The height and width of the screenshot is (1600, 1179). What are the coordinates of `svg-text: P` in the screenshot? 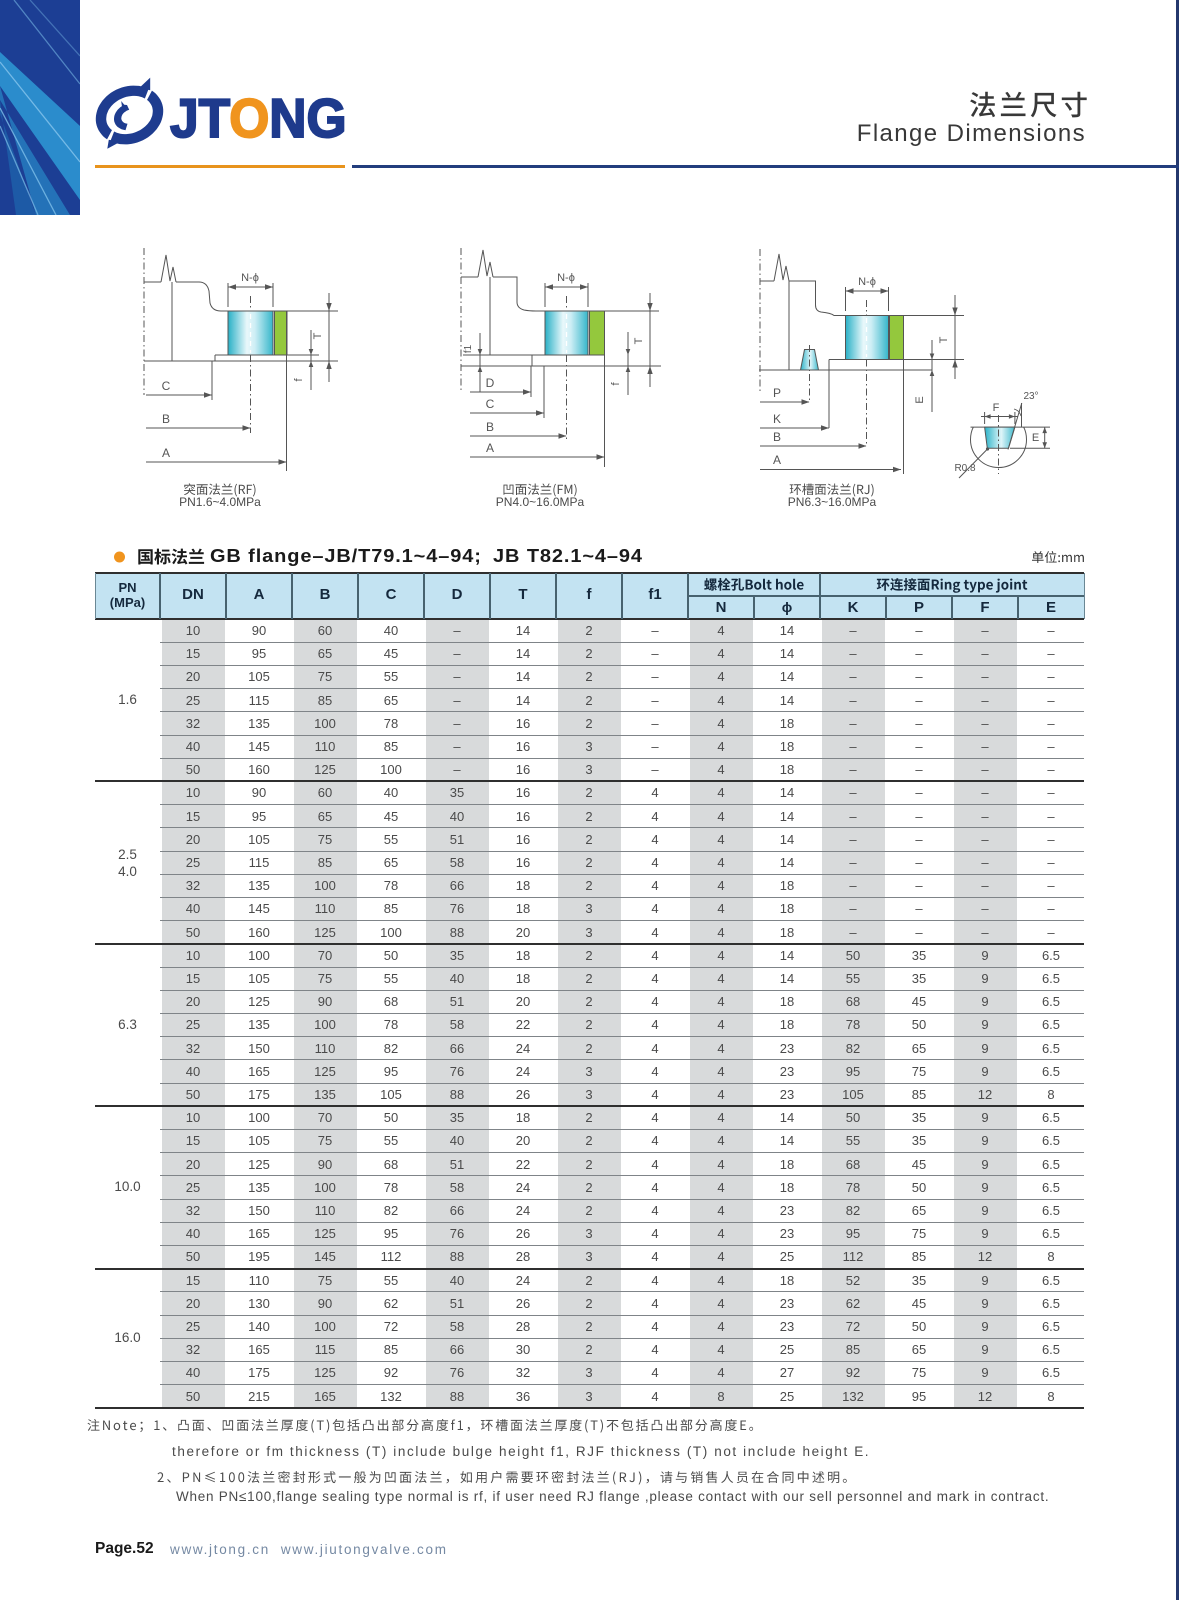 It's located at (777, 393).